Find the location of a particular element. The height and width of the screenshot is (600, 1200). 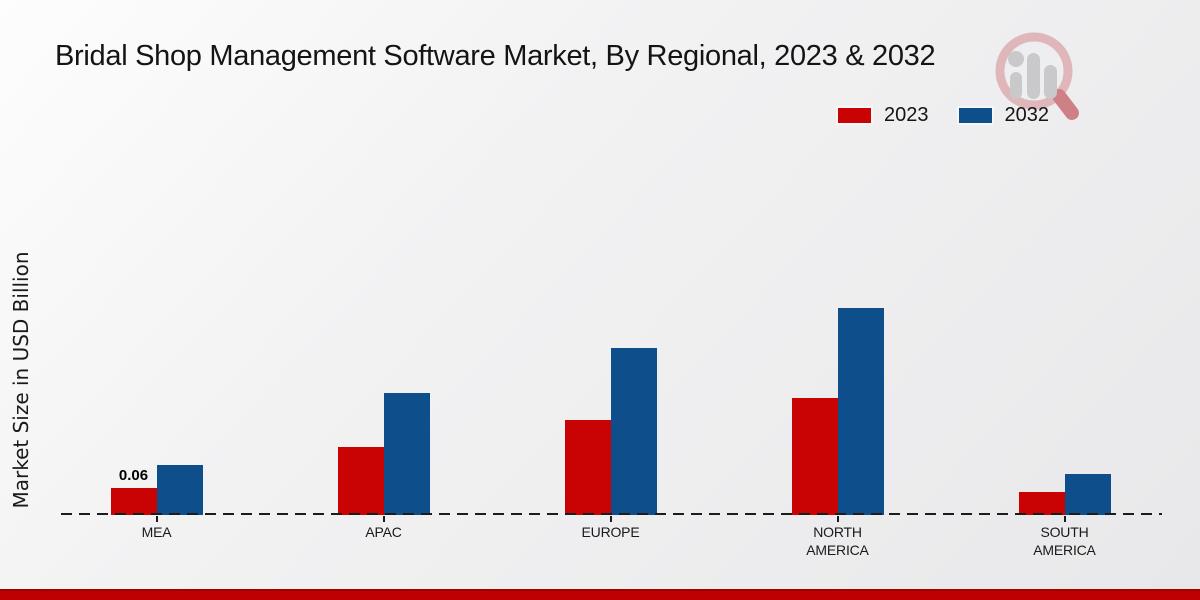

bar-2023-south-america is located at coordinates (1041, 503).